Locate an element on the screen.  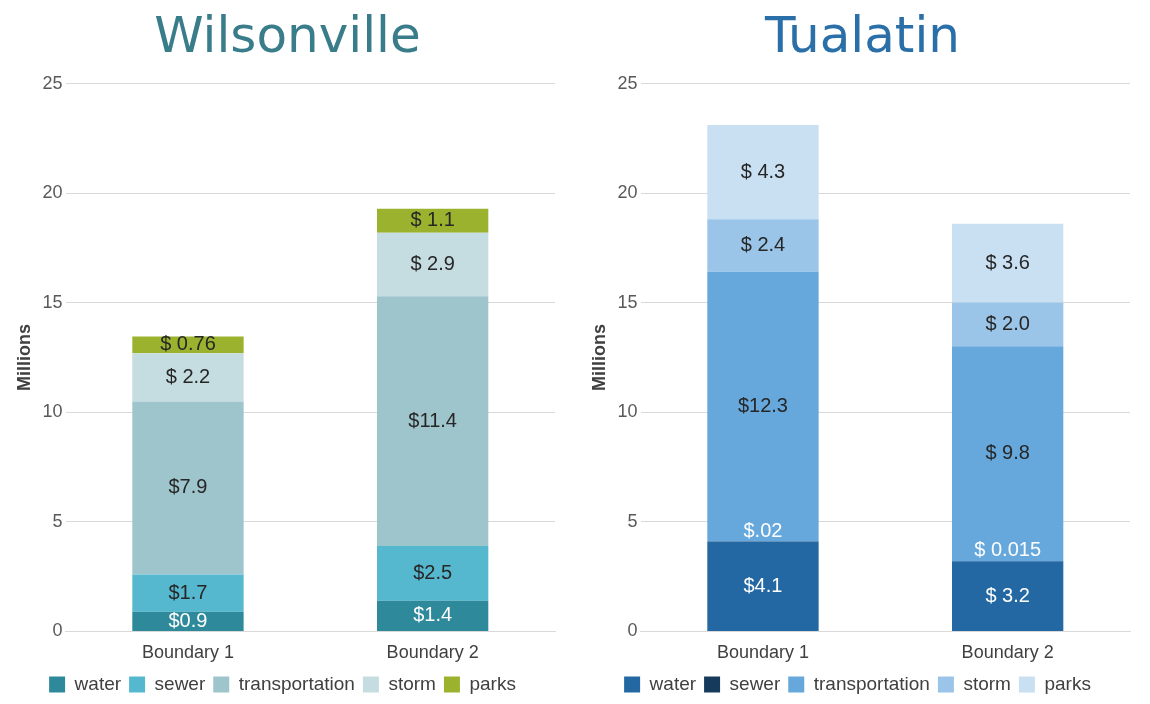
data-label: $ 1.1 is located at coordinates (432, 219).